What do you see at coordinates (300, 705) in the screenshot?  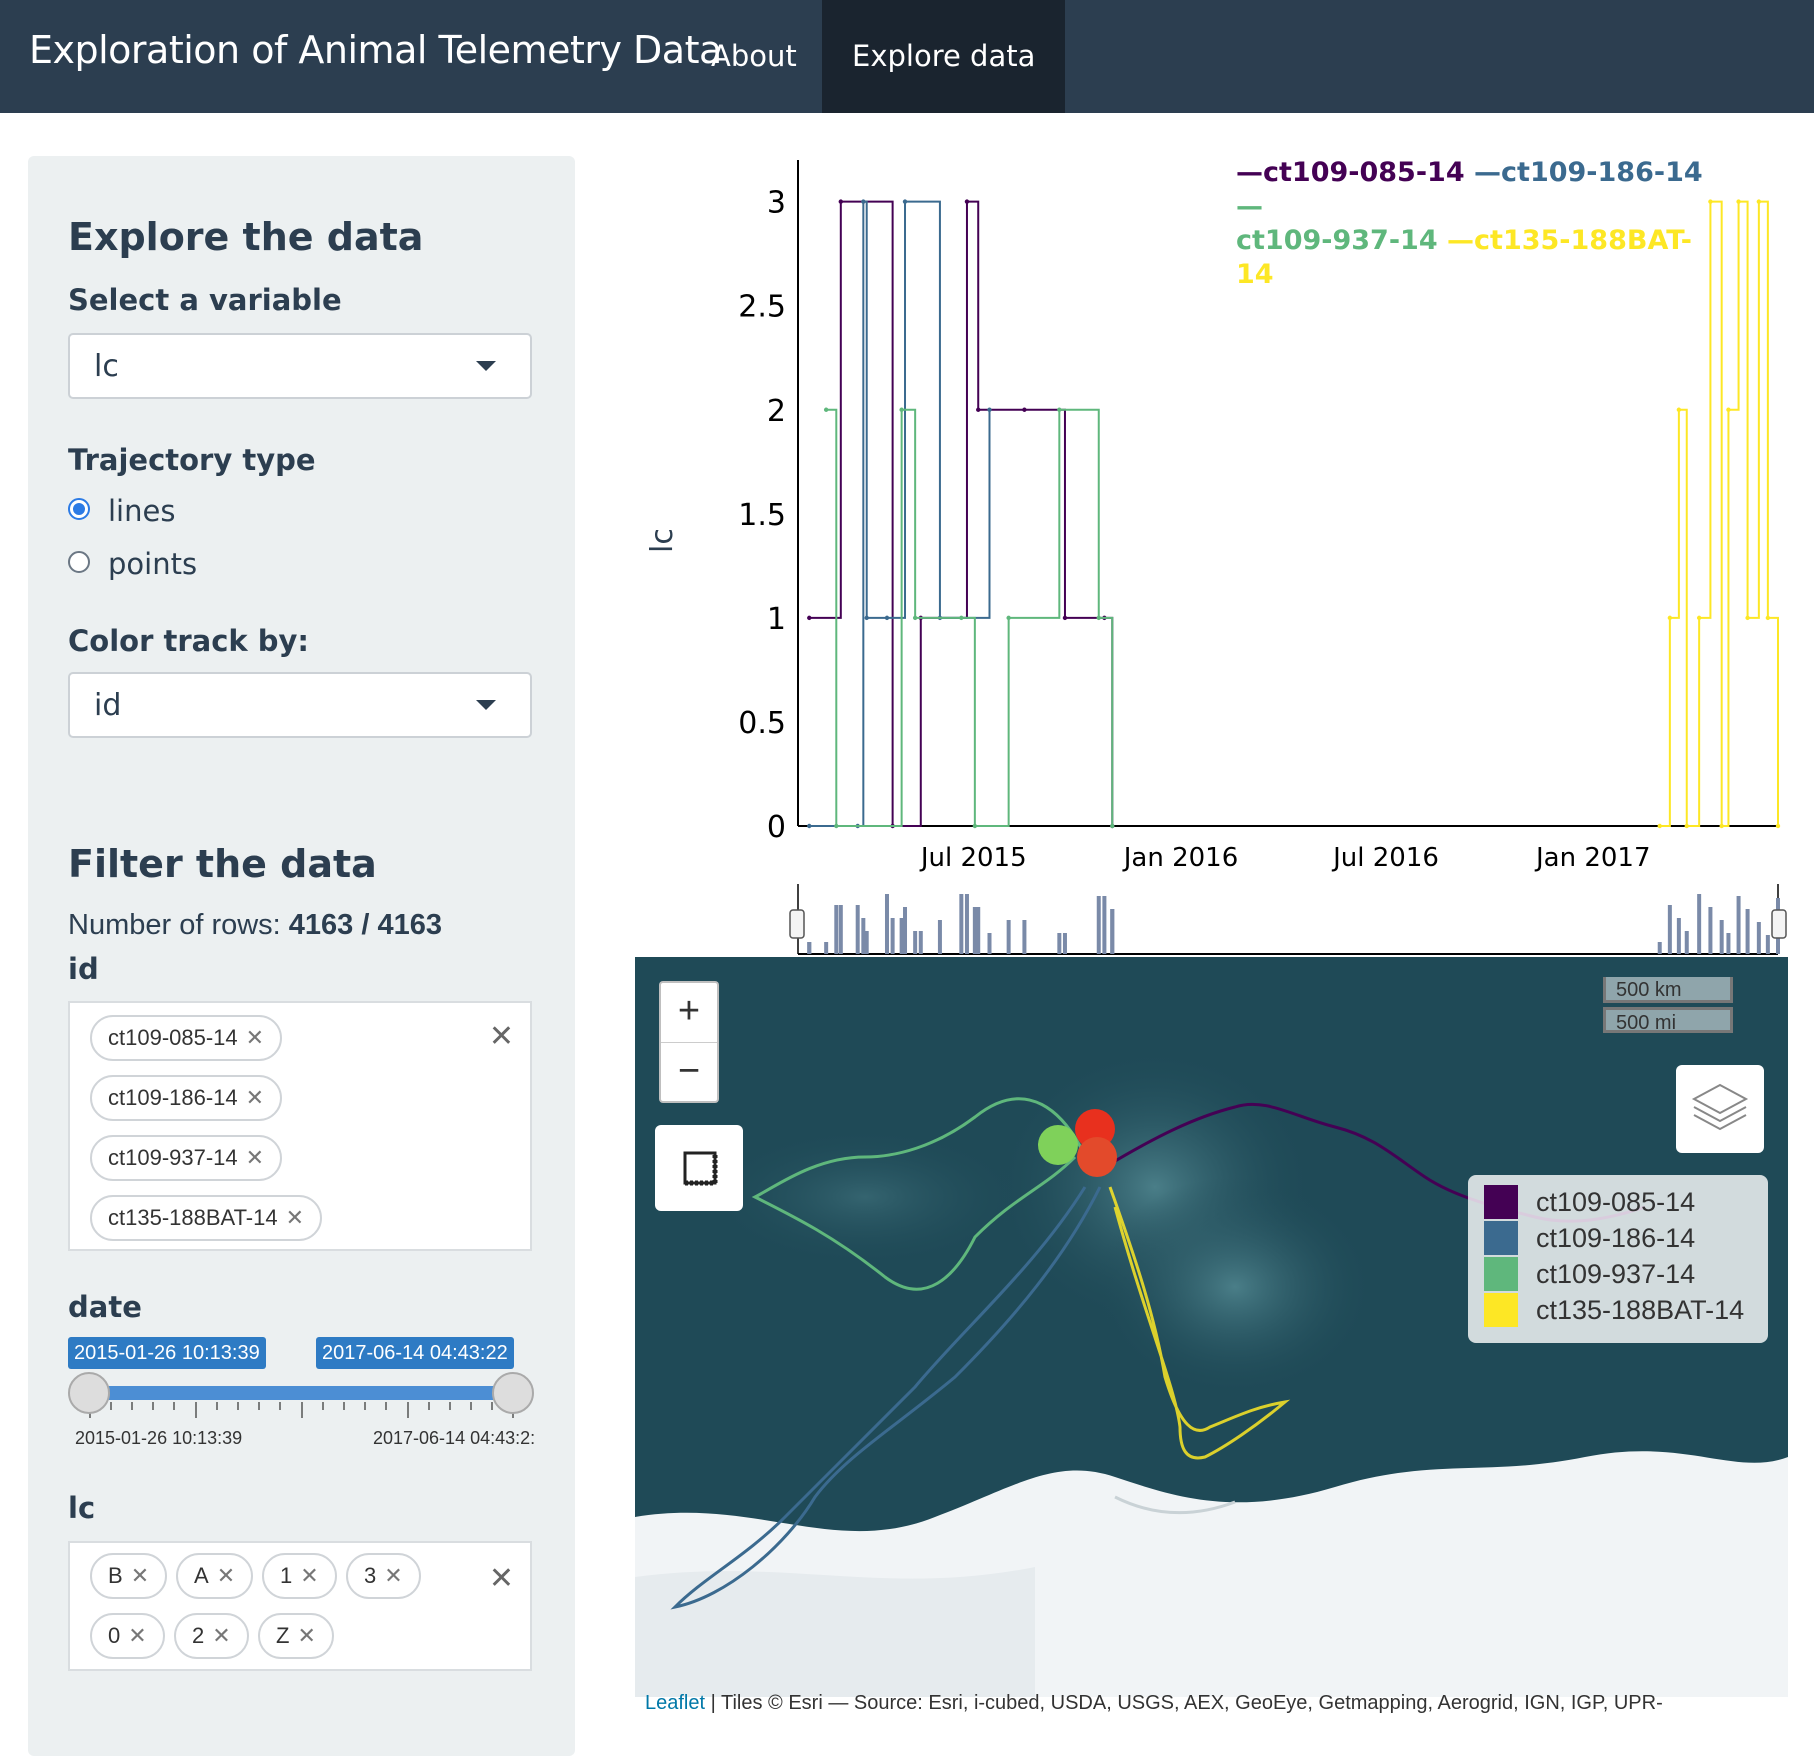 I see `color-by-select: id` at bounding box center [300, 705].